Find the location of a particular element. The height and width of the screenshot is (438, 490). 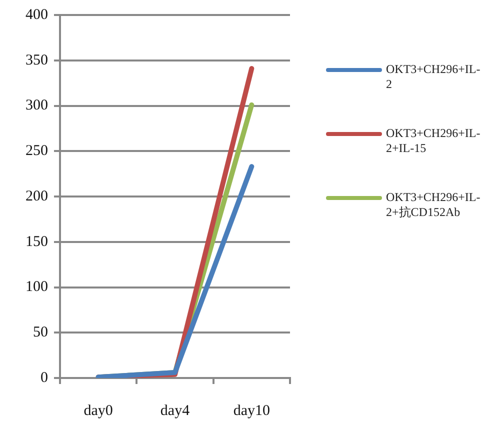

y-tick-label: 350 is located at coordinates (37, 60).